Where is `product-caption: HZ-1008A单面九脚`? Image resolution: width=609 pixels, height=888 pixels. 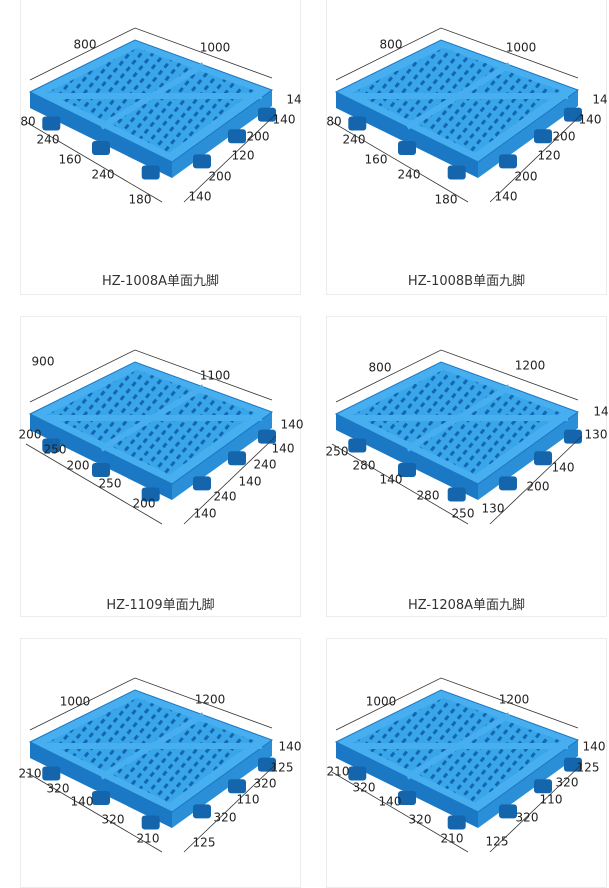
product-caption: HZ-1008A单面九脚 is located at coordinates (160, 281).